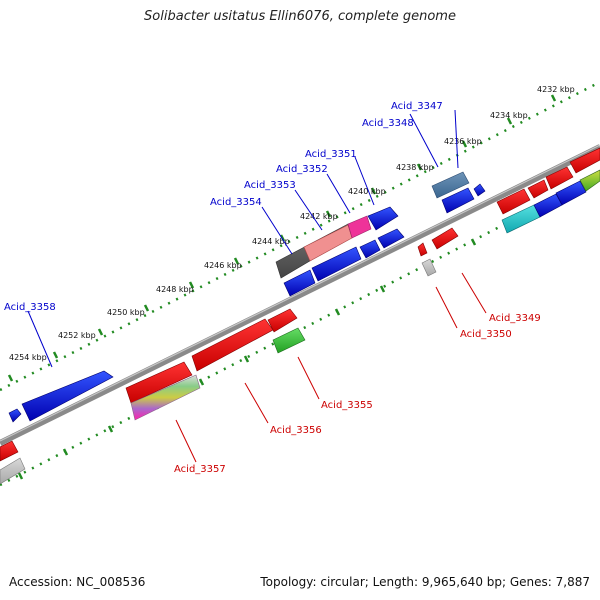  I want to click on gene-red-tiny, so click(422, 249).